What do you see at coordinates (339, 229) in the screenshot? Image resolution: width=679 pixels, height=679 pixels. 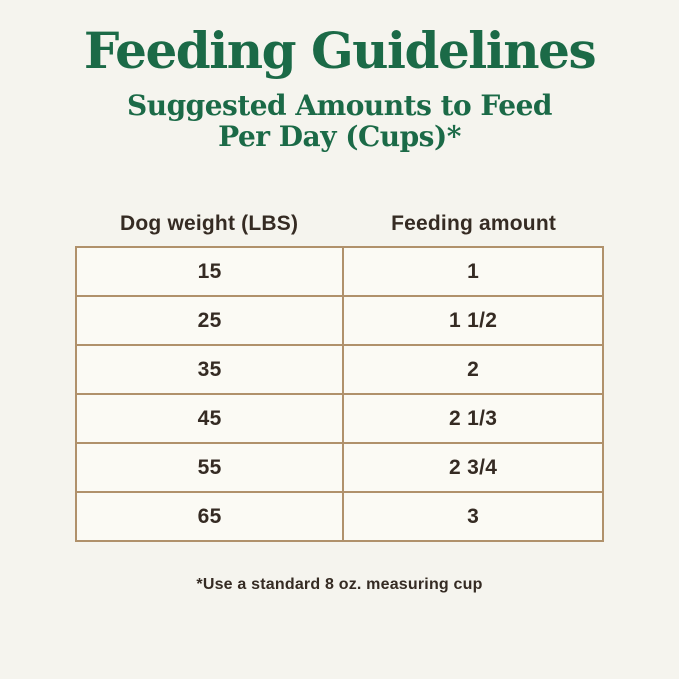 I see `table-column-headers: Dog weight (LBS) Feeding amount` at bounding box center [339, 229].